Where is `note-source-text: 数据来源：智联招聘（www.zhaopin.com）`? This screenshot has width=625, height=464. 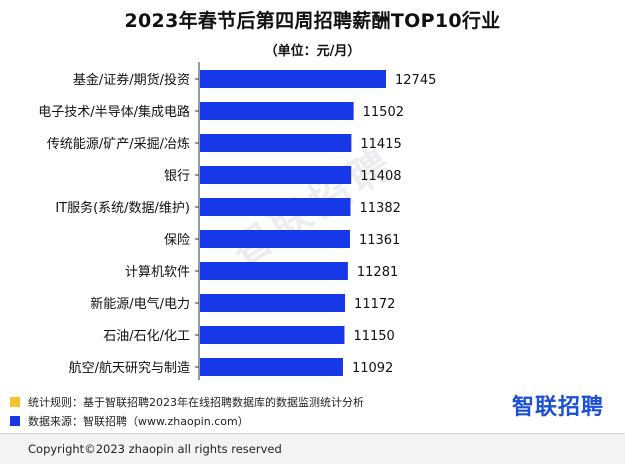 note-source-text: 数据来源：智联招聘（www.zhaopin.com） is located at coordinates (138, 421).